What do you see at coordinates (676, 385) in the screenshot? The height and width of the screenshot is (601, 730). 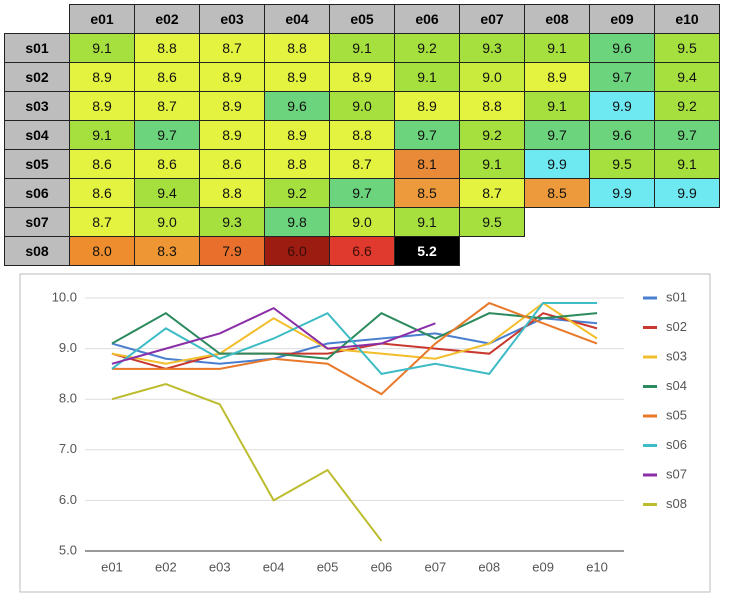 I see `legend-label: s04` at bounding box center [676, 385].